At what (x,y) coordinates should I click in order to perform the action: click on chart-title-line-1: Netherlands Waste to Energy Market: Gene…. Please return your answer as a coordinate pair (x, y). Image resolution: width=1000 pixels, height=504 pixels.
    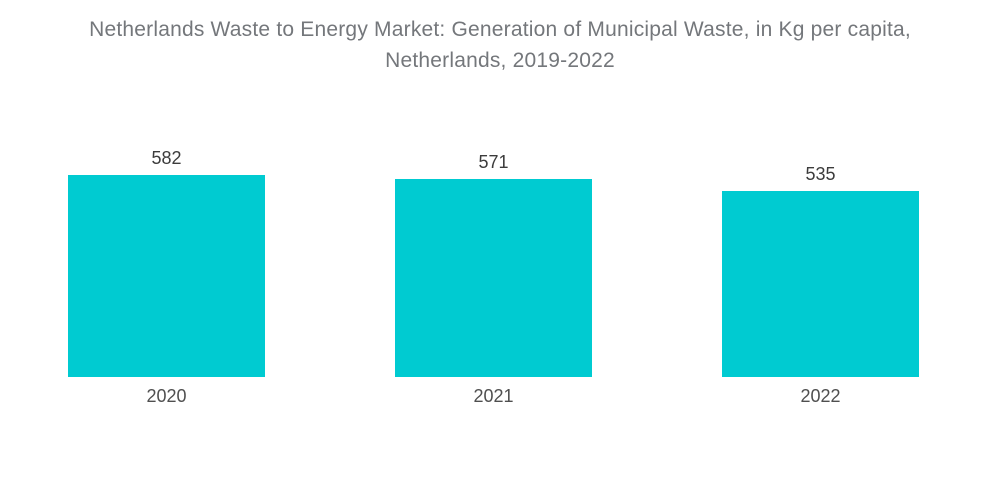
    Looking at the image, I should click on (500, 29).